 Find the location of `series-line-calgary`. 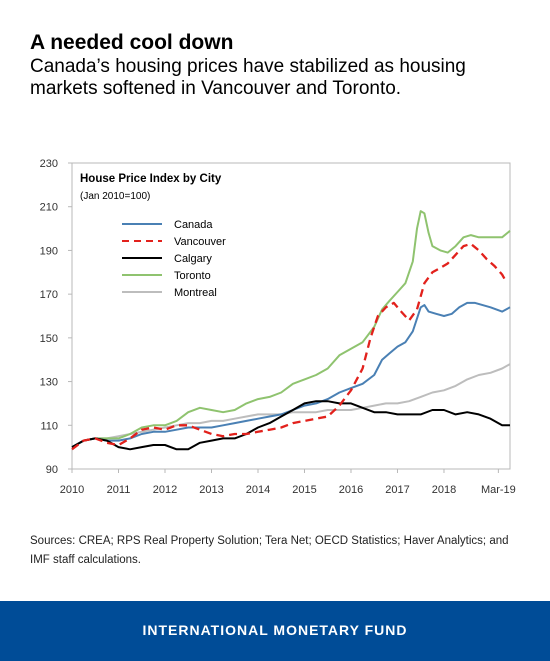

series-line-calgary is located at coordinates (290, 425).